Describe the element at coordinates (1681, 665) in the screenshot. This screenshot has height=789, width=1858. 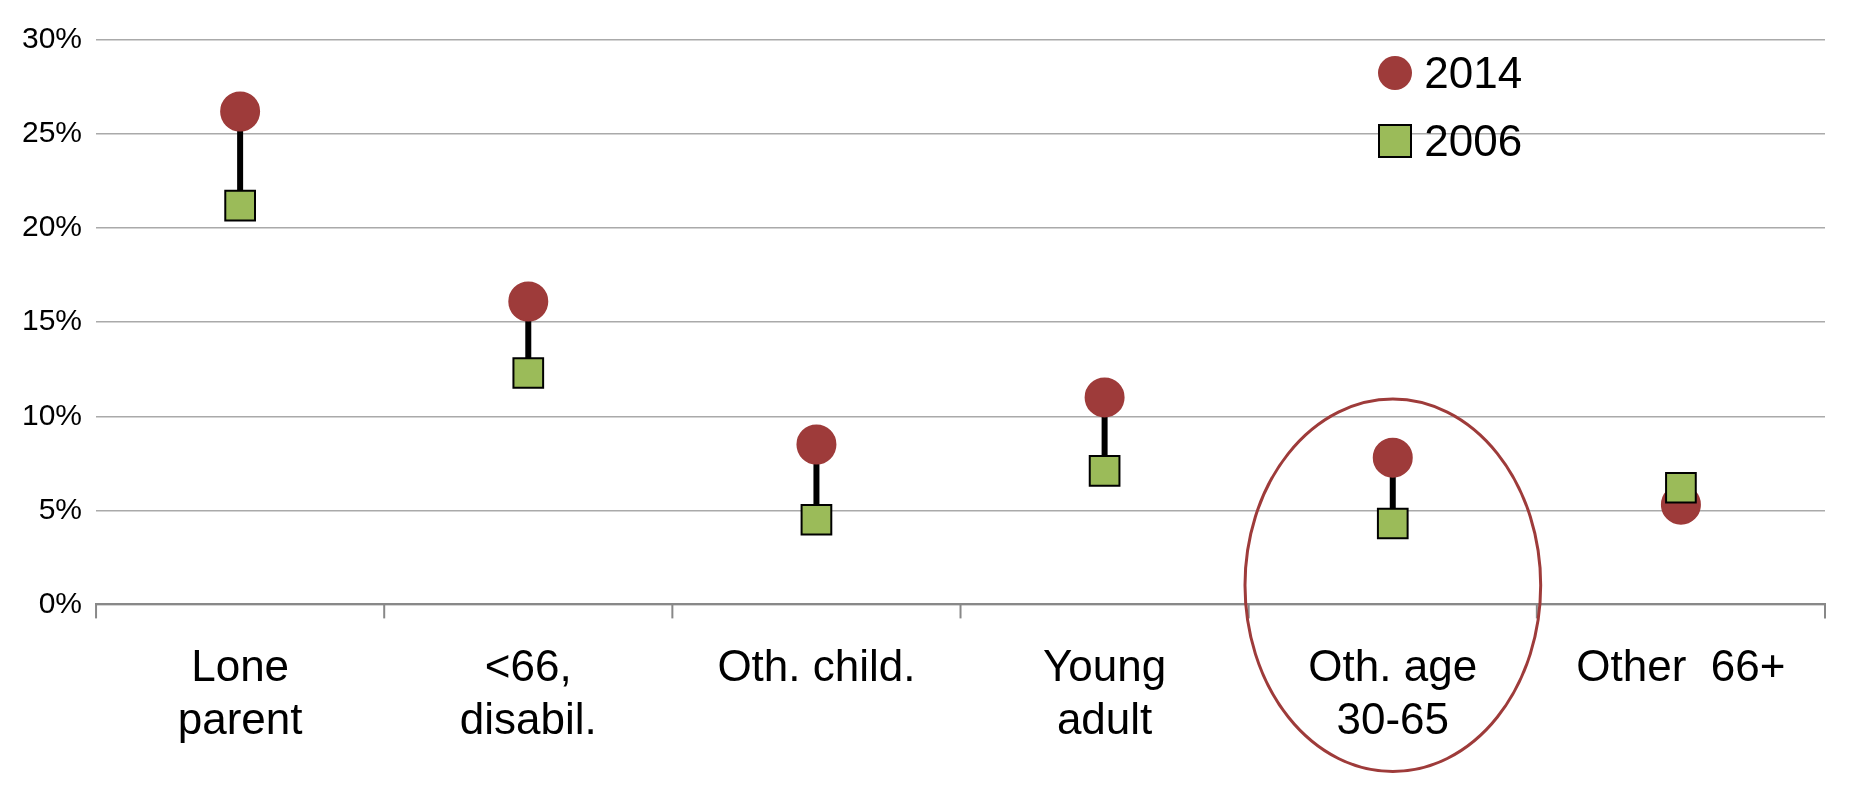
I see `x-tick-label: Other 66+` at that location.